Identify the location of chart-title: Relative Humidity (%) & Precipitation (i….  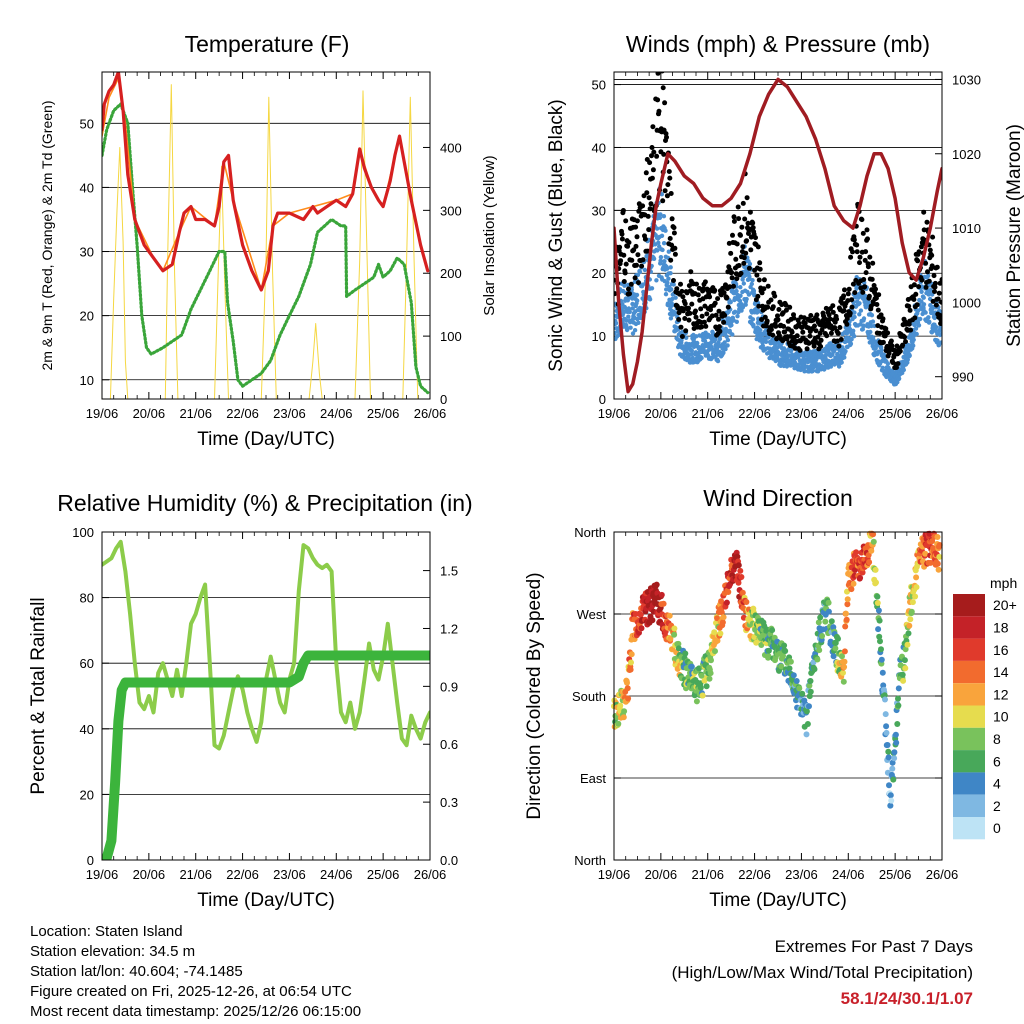
(264, 503).